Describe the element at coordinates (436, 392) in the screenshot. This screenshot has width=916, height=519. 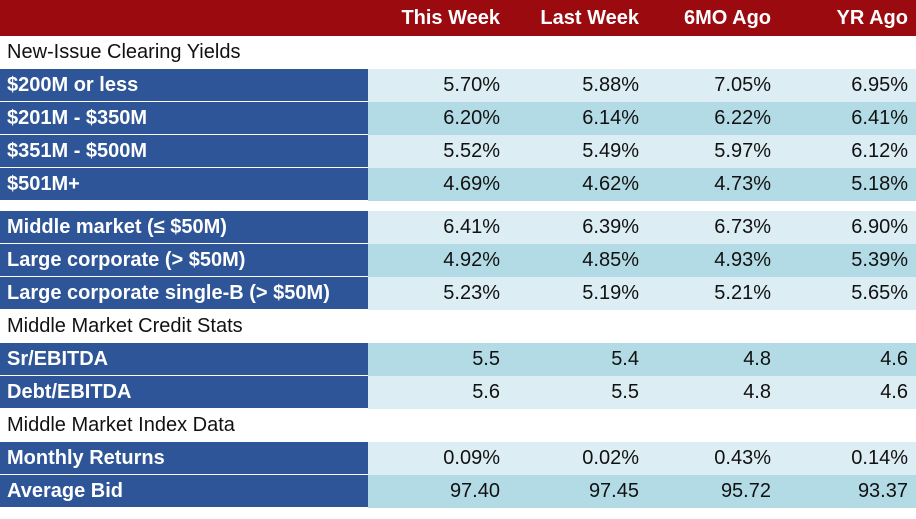
I see `cell-this-week: 5.6` at that location.